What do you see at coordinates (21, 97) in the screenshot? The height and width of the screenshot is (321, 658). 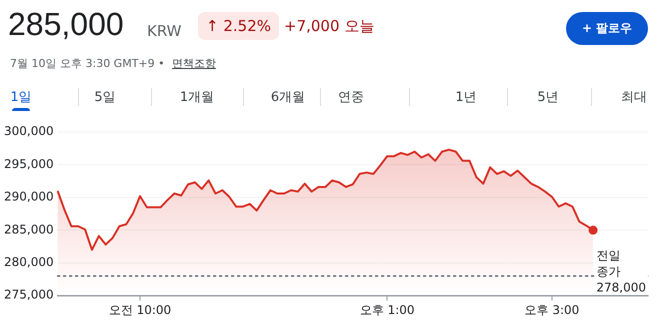 I see `text: 1일` at bounding box center [21, 97].